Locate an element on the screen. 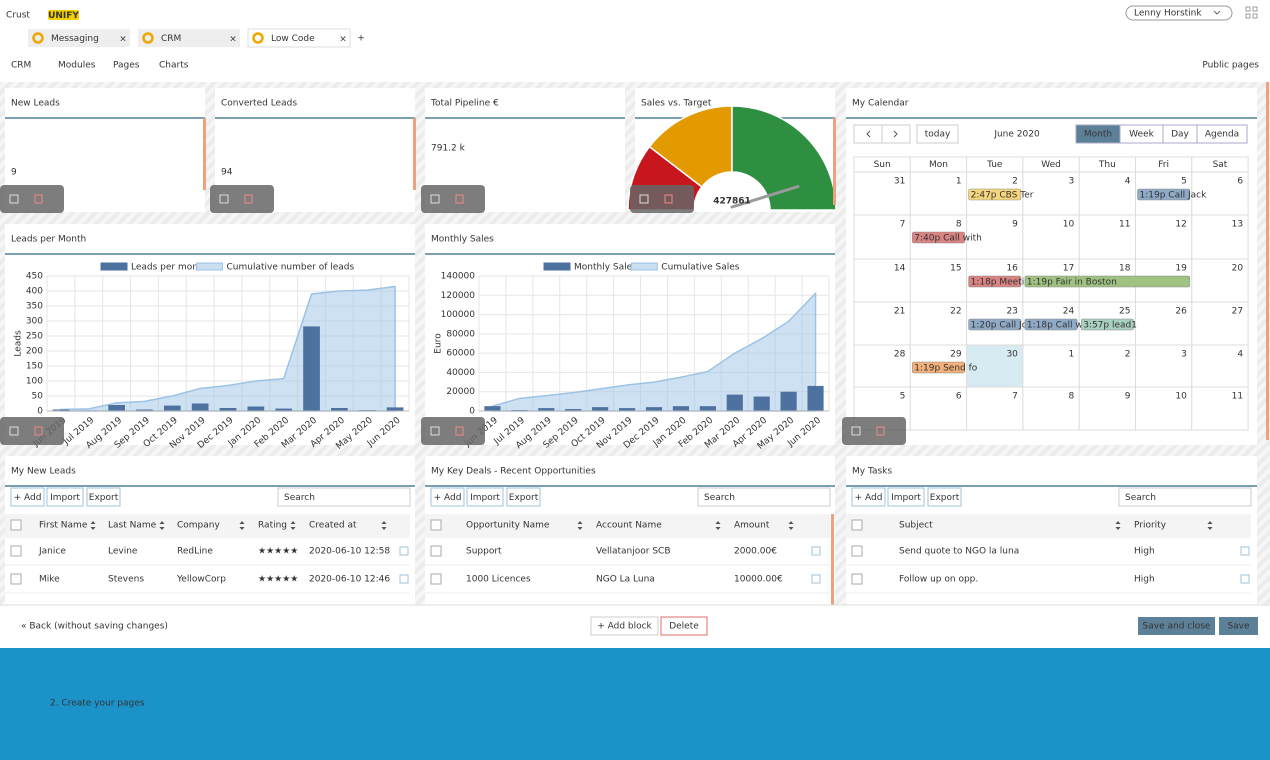 This screenshot has width=1270, height=760. event-label: 3:57p lead1 is located at coordinates (1110, 326).